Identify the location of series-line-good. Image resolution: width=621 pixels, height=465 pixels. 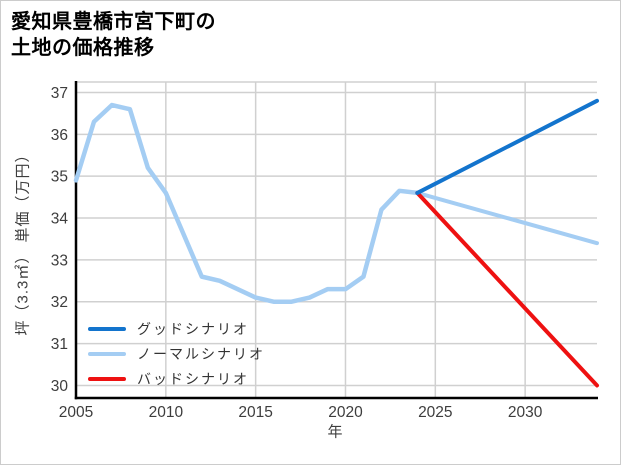
(507, 146).